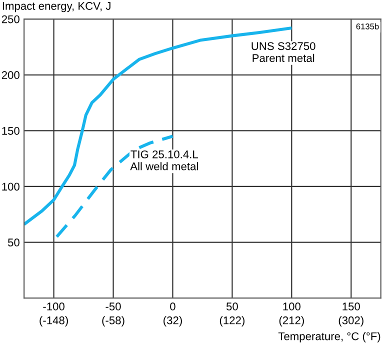 The image size is (382, 347). I want to click on y-tick-label: 50, so click(14, 242).